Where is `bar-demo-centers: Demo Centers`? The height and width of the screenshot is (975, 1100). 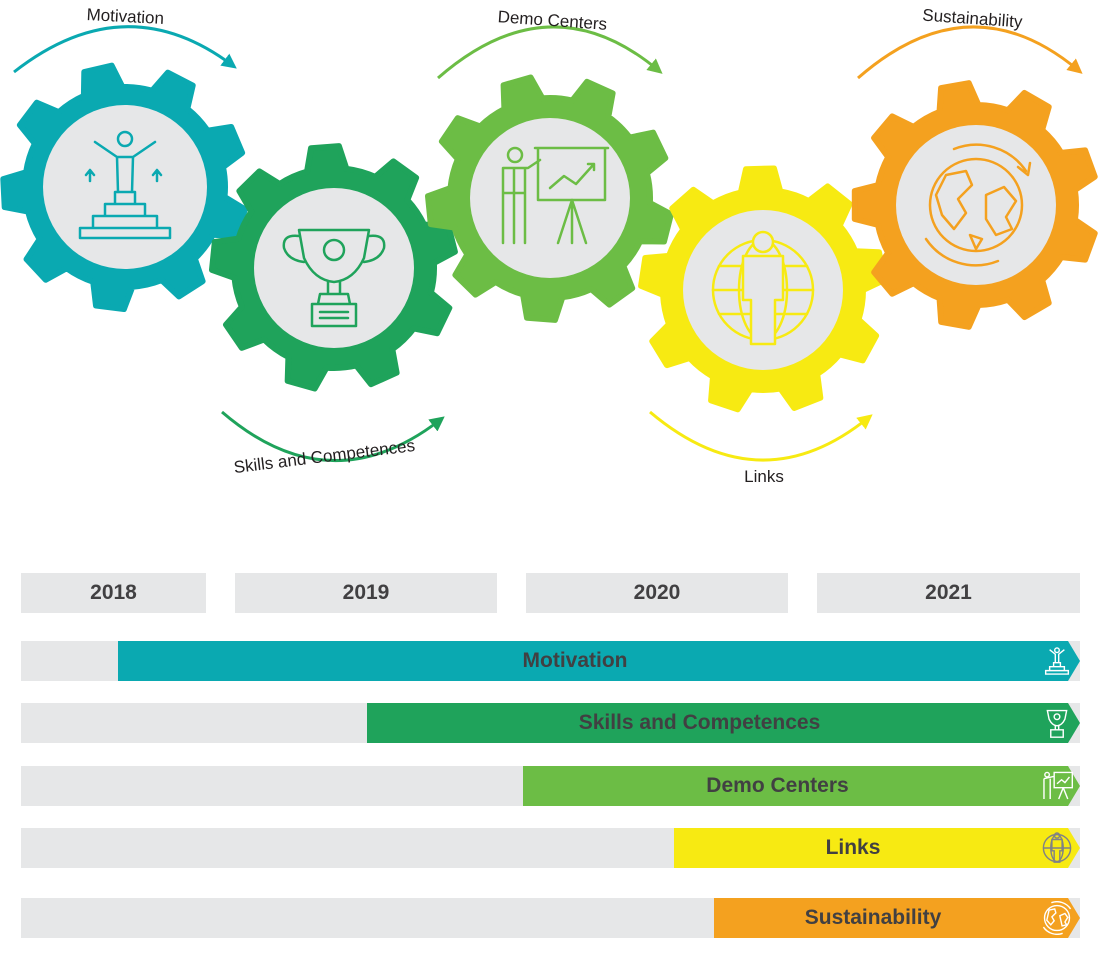
bar-demo-centers: Demo Centers is located at coordinates (801, 786).